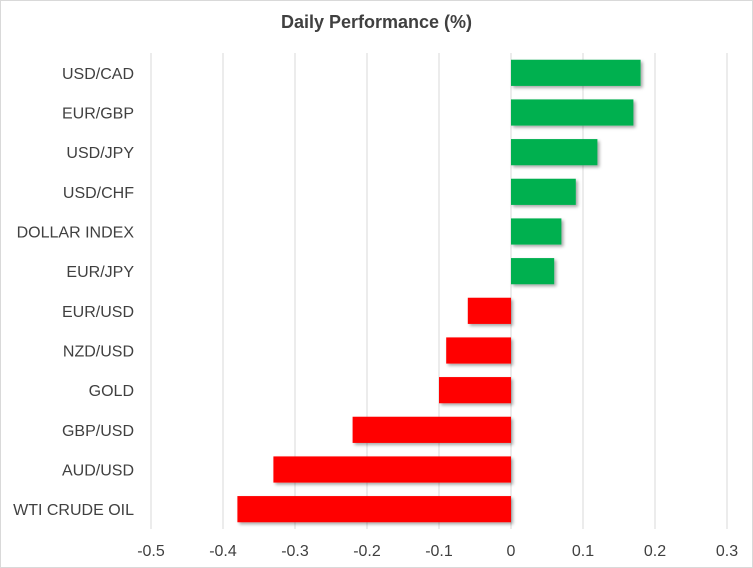 The height and width of the screenshot is (568, 753). Describe the element at coordinates (572, 112) in the screenshot. I see `bar-eur-gbp` at that location.